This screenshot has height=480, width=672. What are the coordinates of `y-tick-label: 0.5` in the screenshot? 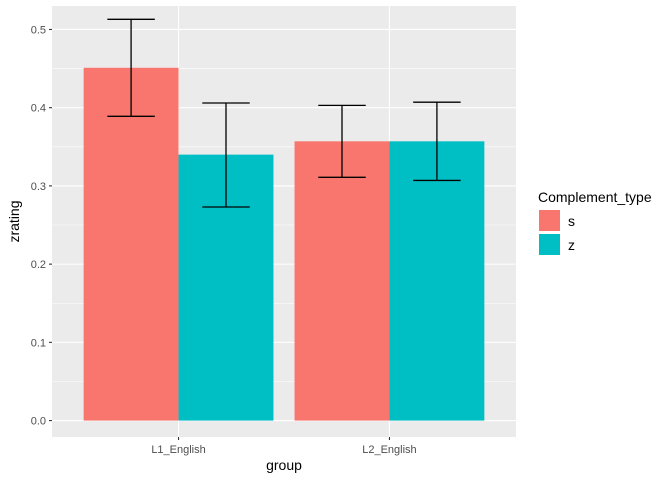 It's located at (38, 30).